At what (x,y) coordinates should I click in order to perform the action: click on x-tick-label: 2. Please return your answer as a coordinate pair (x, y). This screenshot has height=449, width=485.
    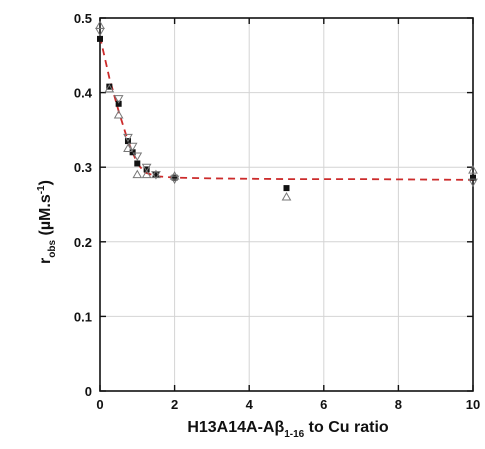
    Looking at the image, I should click on (174, 404).